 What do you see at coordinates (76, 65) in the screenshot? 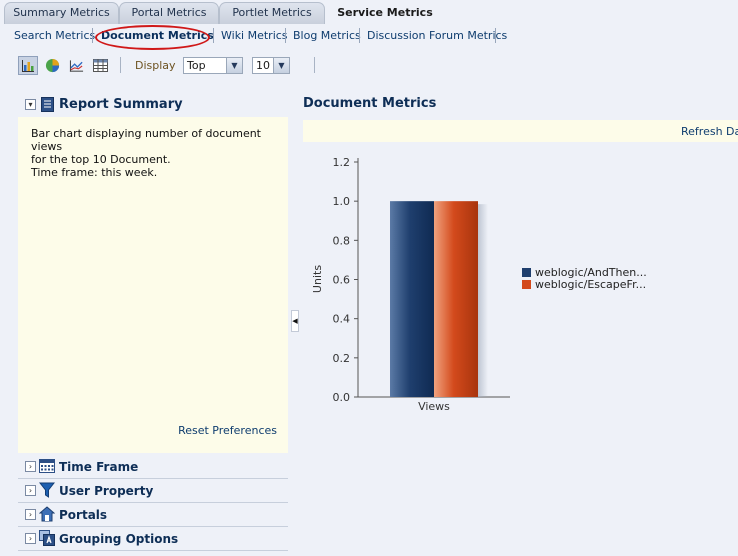
I see `line-chart-icon` at bounding box center [76, 65].